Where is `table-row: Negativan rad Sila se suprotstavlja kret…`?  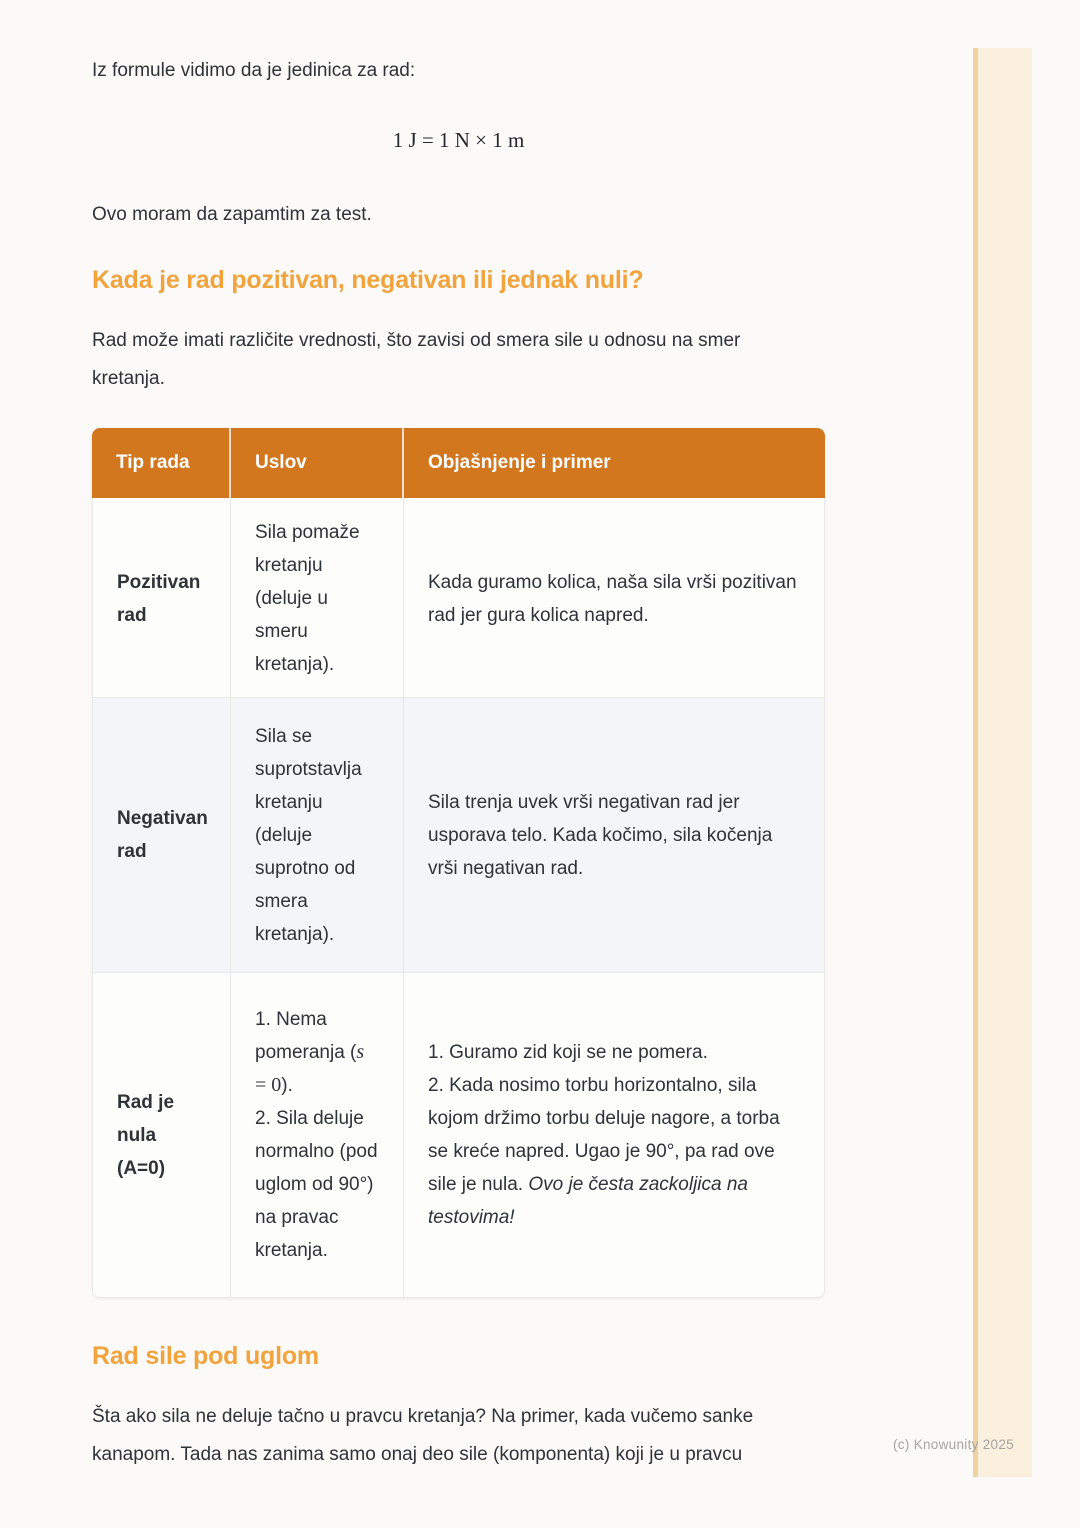
table-row: Negativan rad Sila se suprotstavlja kret… is located at coordinates (458, 835).